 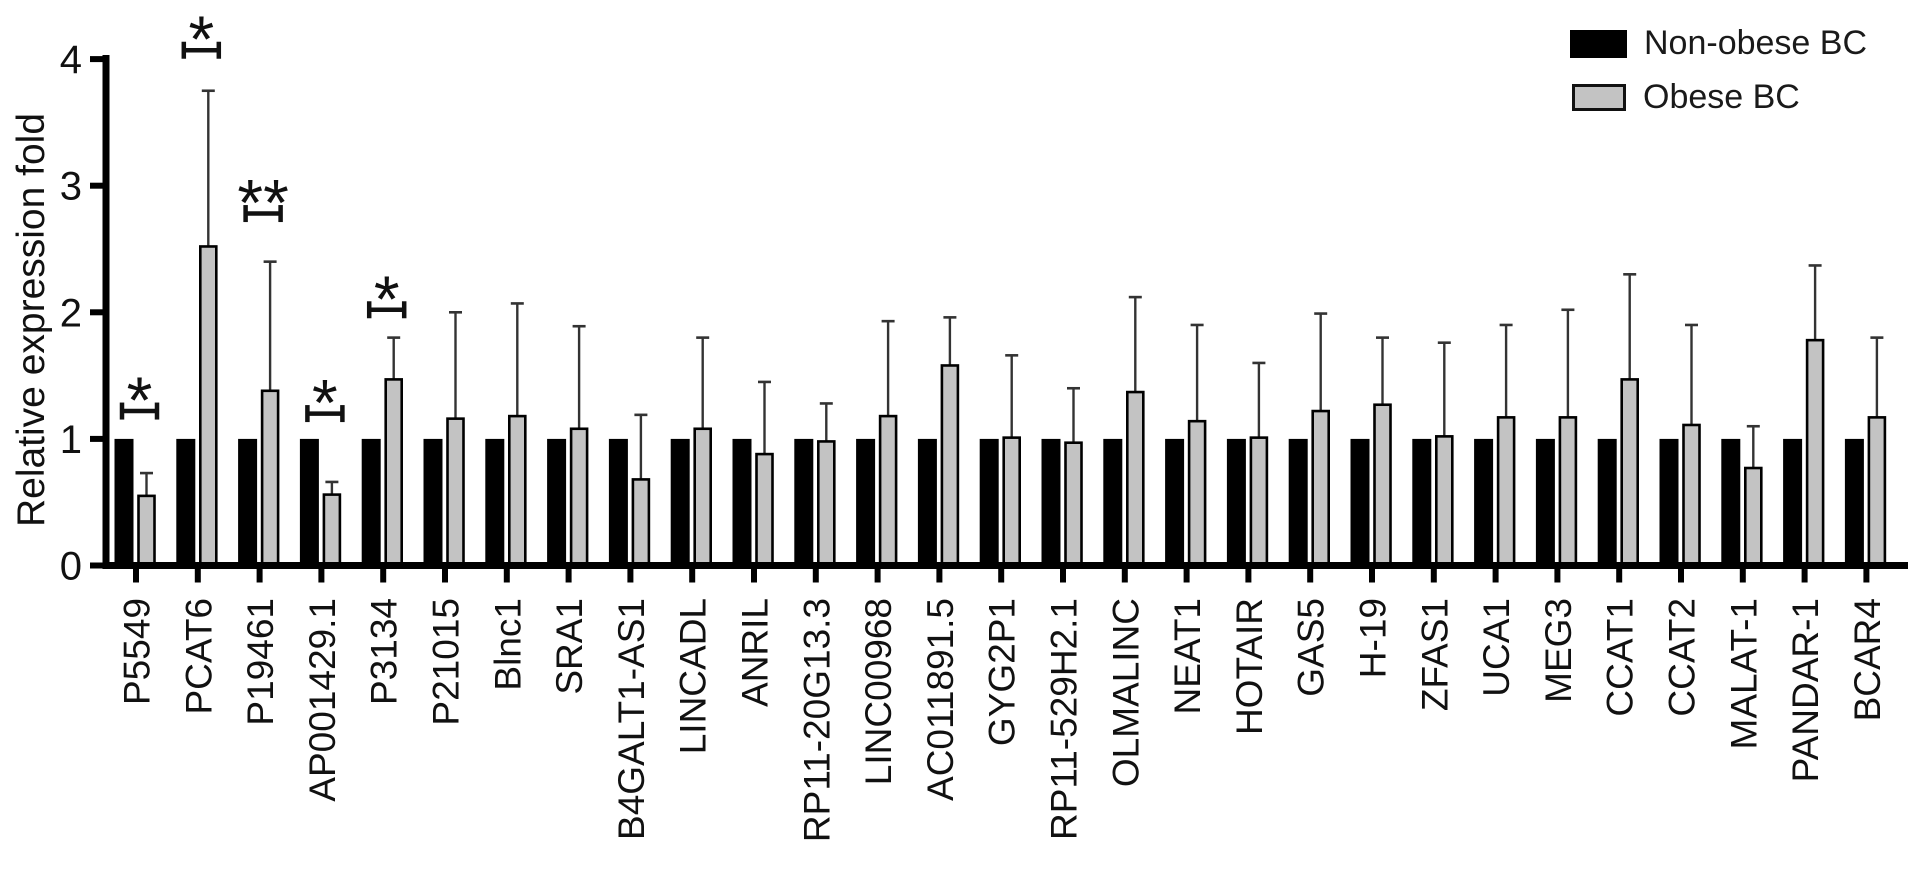 I want to click on bar-obese-CCAT2, so click(x=1691, y=495).